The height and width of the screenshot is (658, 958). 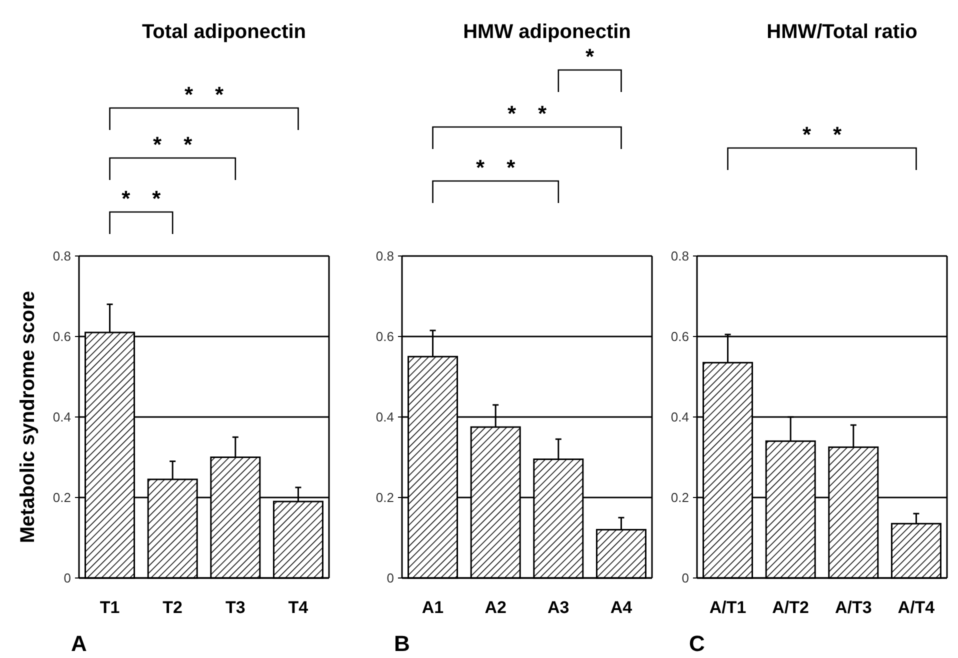 What do you see at coordinates (433, 607) in the screenshot?
I see `x-tick-label: A1` at bounding box center [433, 607].